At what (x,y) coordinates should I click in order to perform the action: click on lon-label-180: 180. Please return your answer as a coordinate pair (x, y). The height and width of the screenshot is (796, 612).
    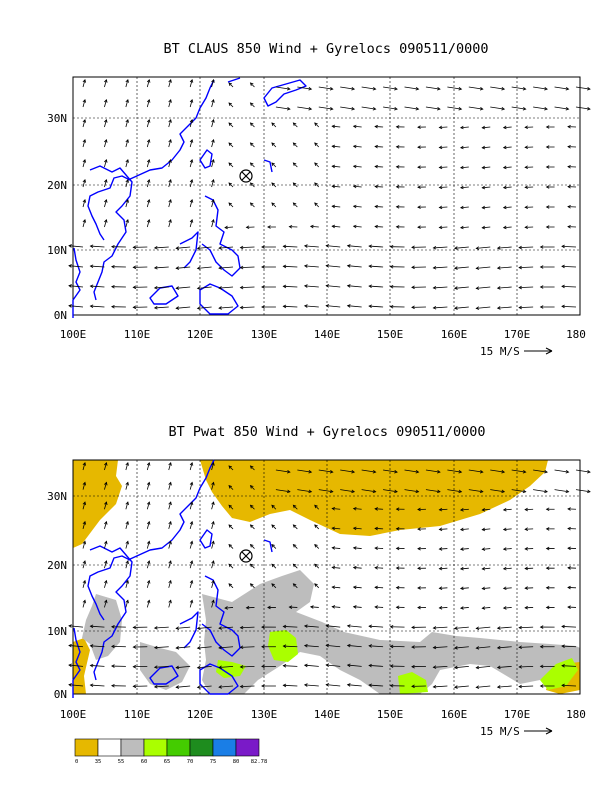
    Looking at the image, I should click on (576, 714).